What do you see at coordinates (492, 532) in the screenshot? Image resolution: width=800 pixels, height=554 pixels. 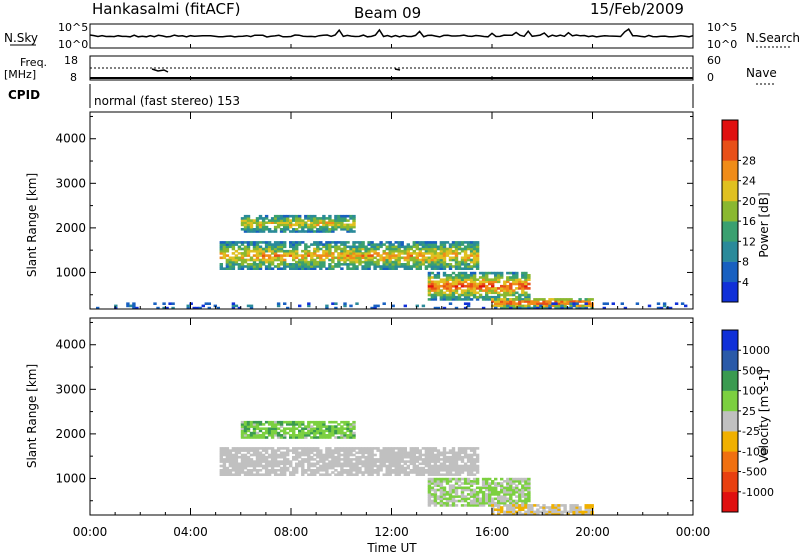 I see `x-tick-label: 16:00` at bounding box center [492, 532].